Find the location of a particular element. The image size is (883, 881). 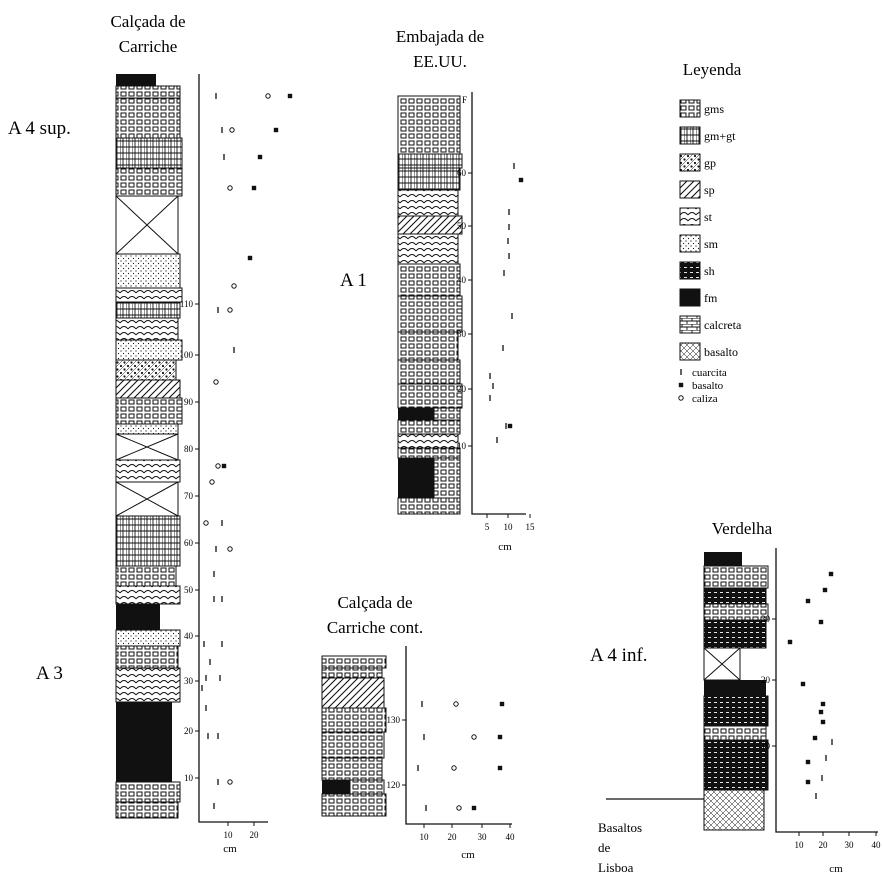

unit-label-a1: A 1 is located at coordinates (353, 280).